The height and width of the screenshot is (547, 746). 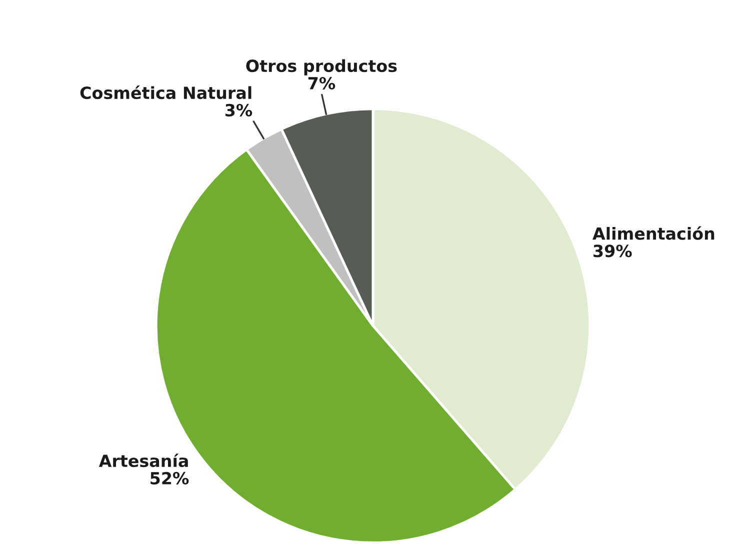 What do you see at coordinates (322, 83) in the screenshot?
I see `data-label: 7%` at bounding box center [322, 83].